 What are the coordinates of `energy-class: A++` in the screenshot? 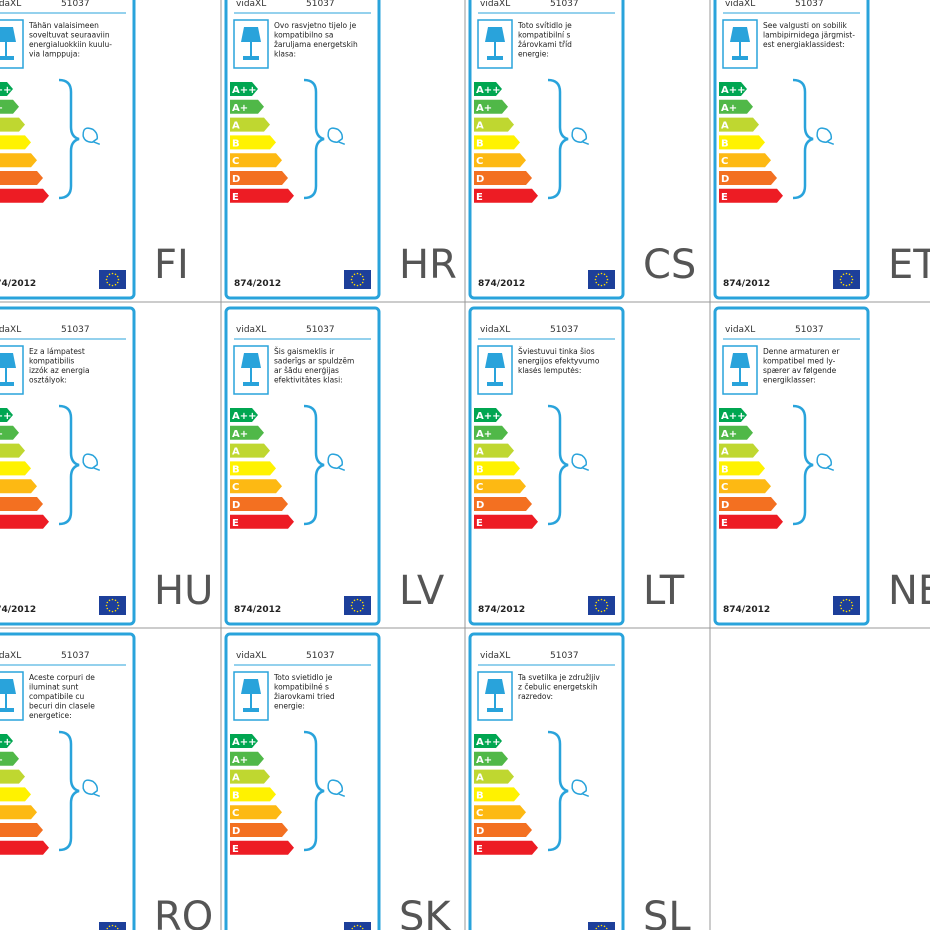 It's located at (244, 90).